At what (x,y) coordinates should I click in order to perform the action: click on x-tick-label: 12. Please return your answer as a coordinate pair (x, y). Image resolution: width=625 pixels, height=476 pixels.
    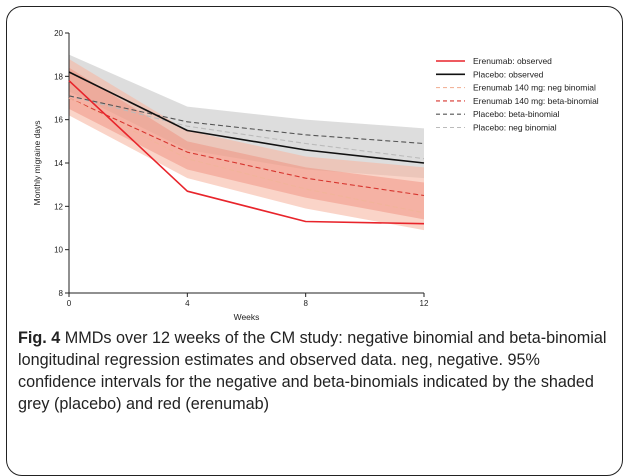
    Looking at the image, I should click on (424, 303).